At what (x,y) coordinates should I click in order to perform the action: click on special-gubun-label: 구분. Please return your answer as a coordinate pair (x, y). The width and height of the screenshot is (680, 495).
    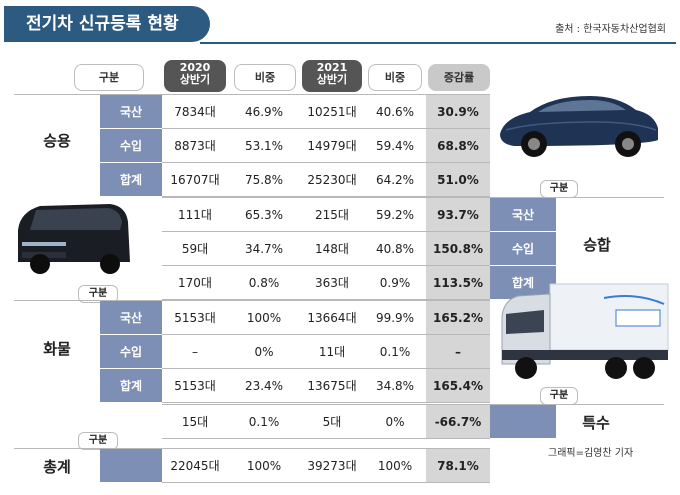
    Looking at the image, I should click on (559, 396).